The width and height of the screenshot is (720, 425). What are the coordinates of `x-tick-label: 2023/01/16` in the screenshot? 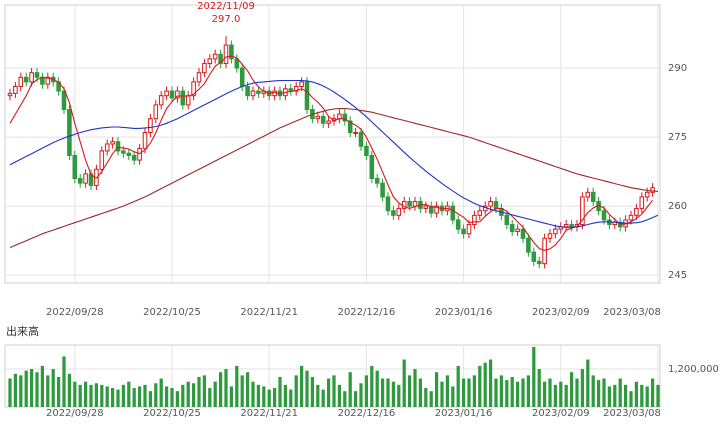 It's located at (464, 312).